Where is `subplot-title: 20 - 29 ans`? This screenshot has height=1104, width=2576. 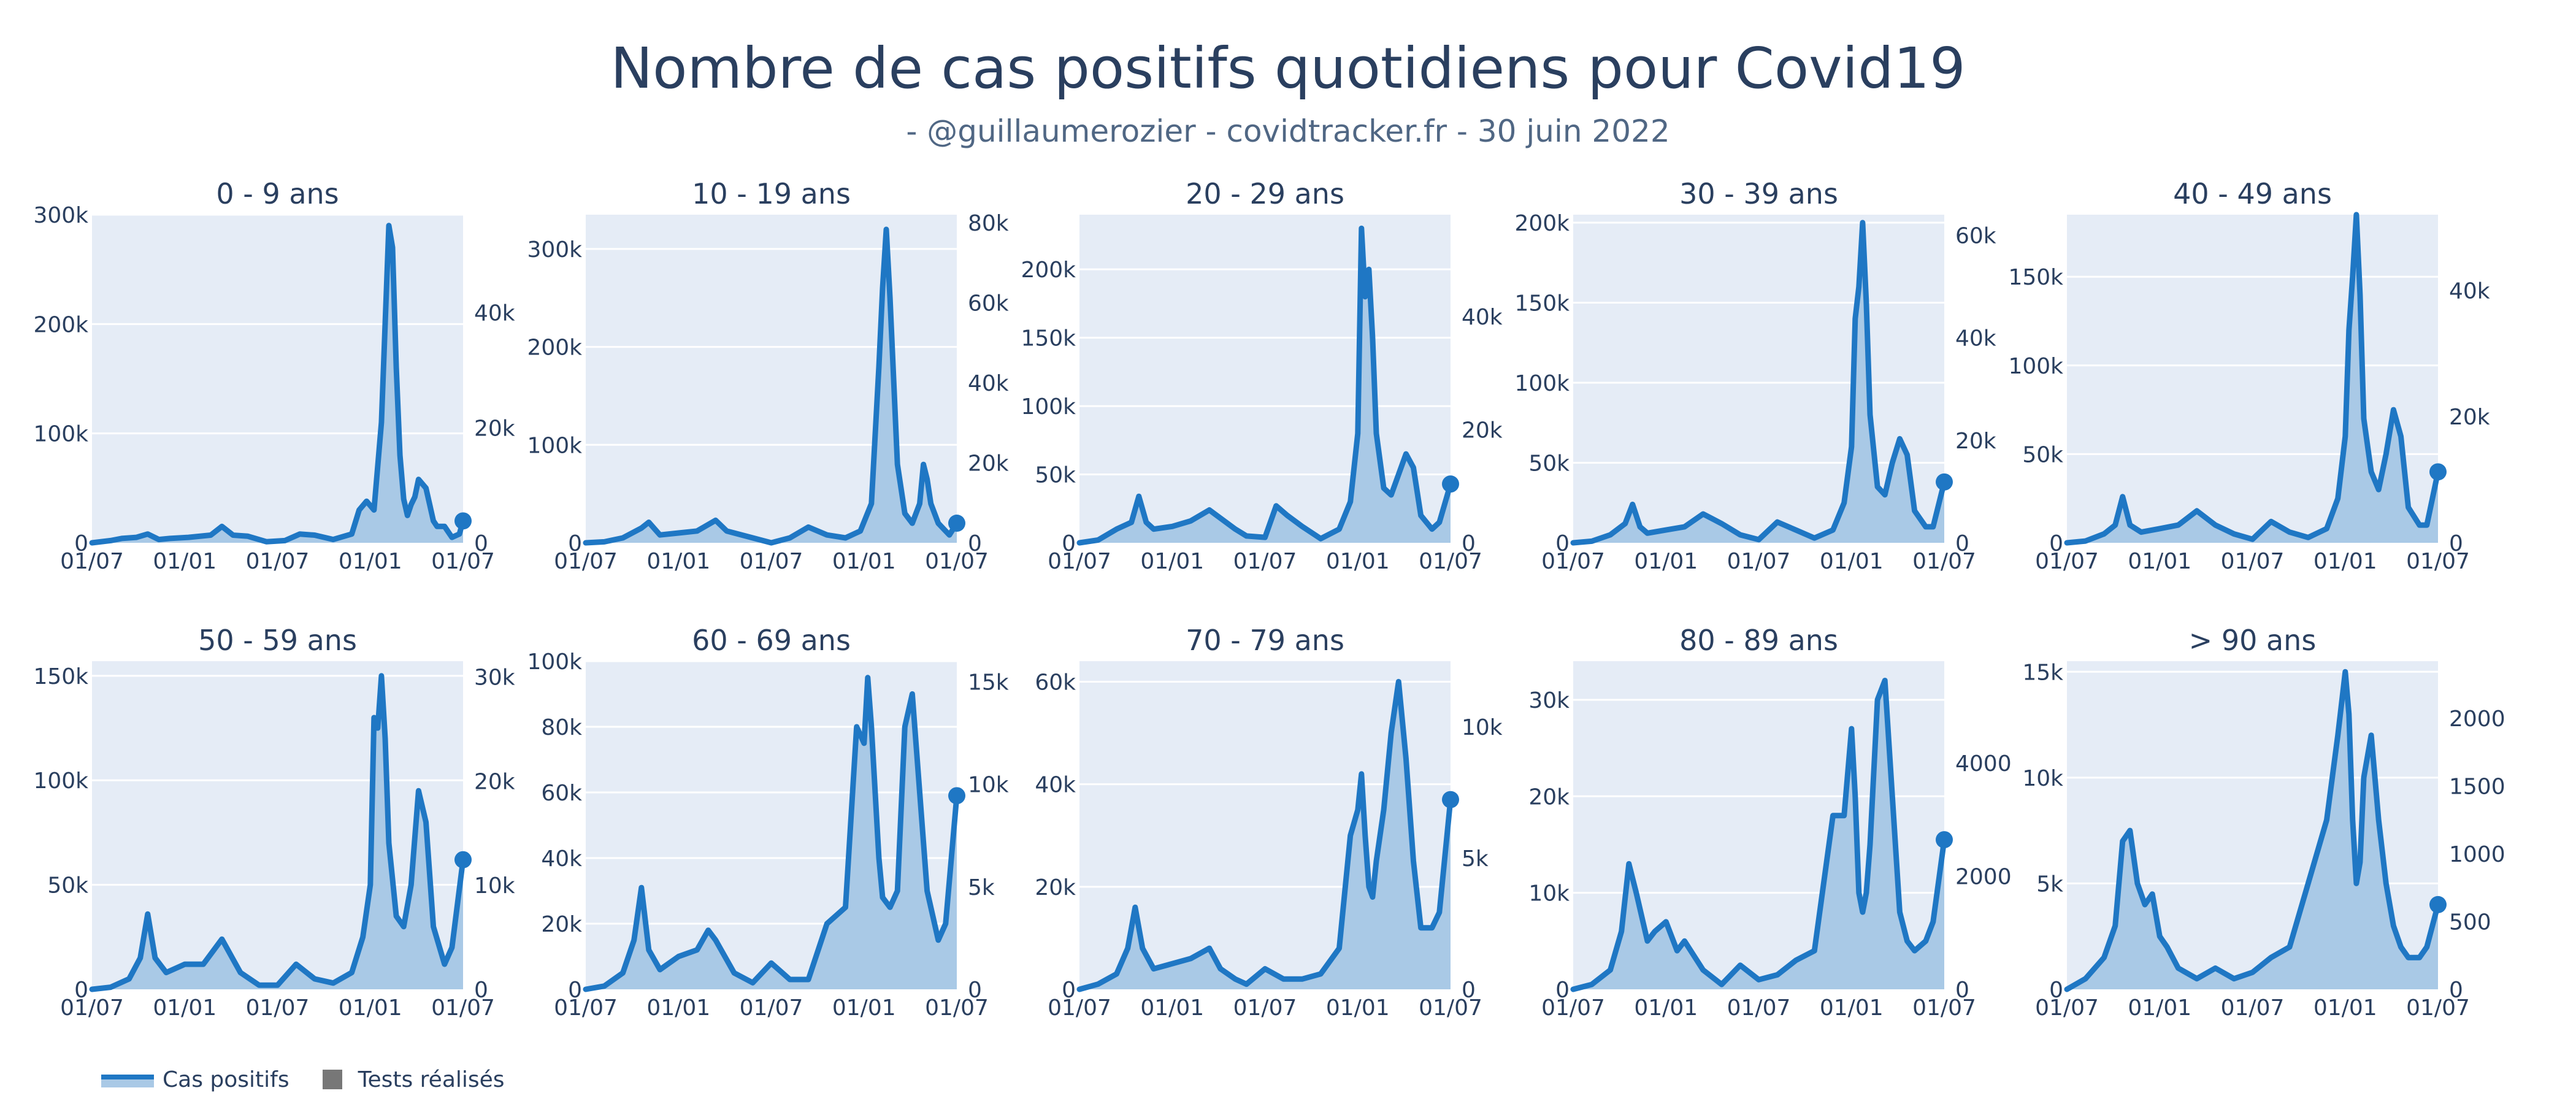 subplot-title: 20 - 29 ans is located at coordinates (1265, 193).